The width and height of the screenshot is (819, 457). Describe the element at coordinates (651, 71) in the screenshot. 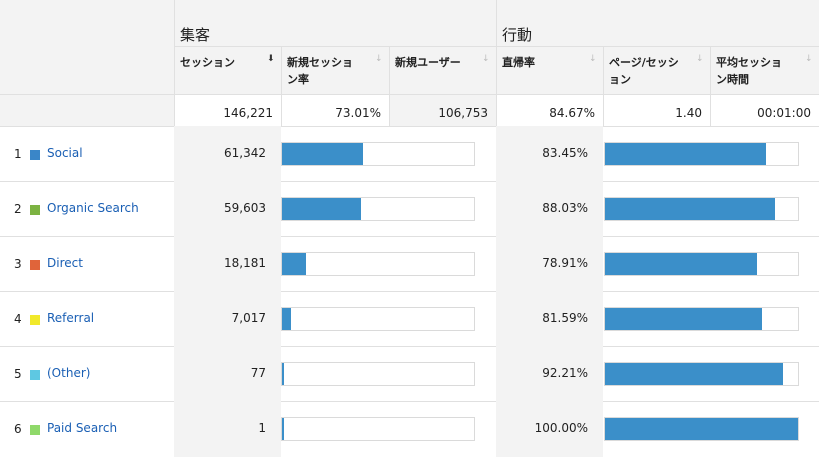

I see `column-header-pages-per-session: ページ/セッシ ョン` at that location.